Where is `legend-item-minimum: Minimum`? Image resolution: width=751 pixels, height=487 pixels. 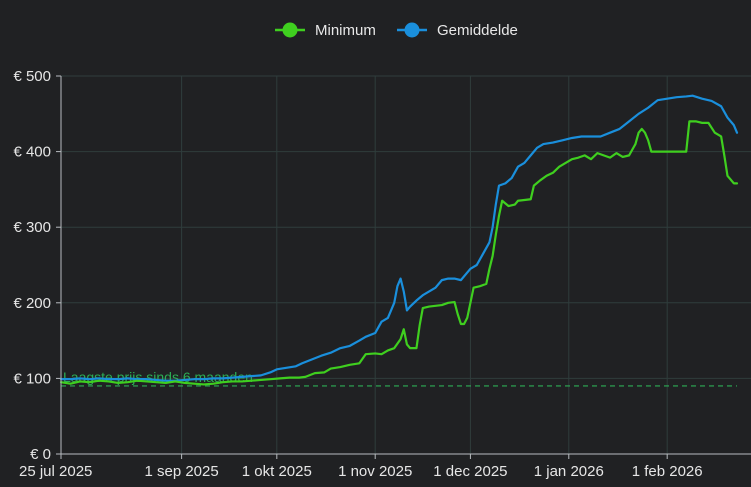 legend-item-minimum: Minimum is located at coordinates (325, 30).